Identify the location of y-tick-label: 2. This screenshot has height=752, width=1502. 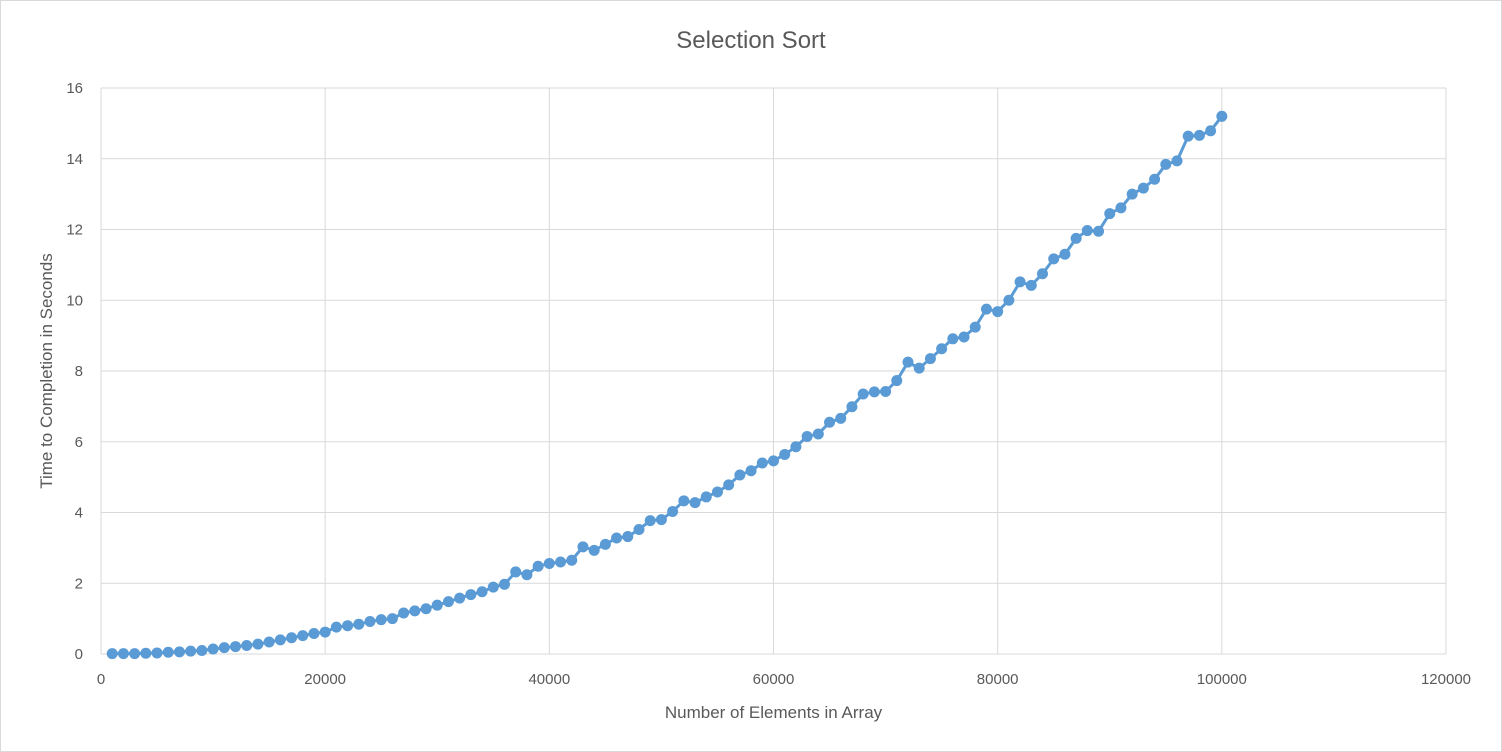
(79, 583).